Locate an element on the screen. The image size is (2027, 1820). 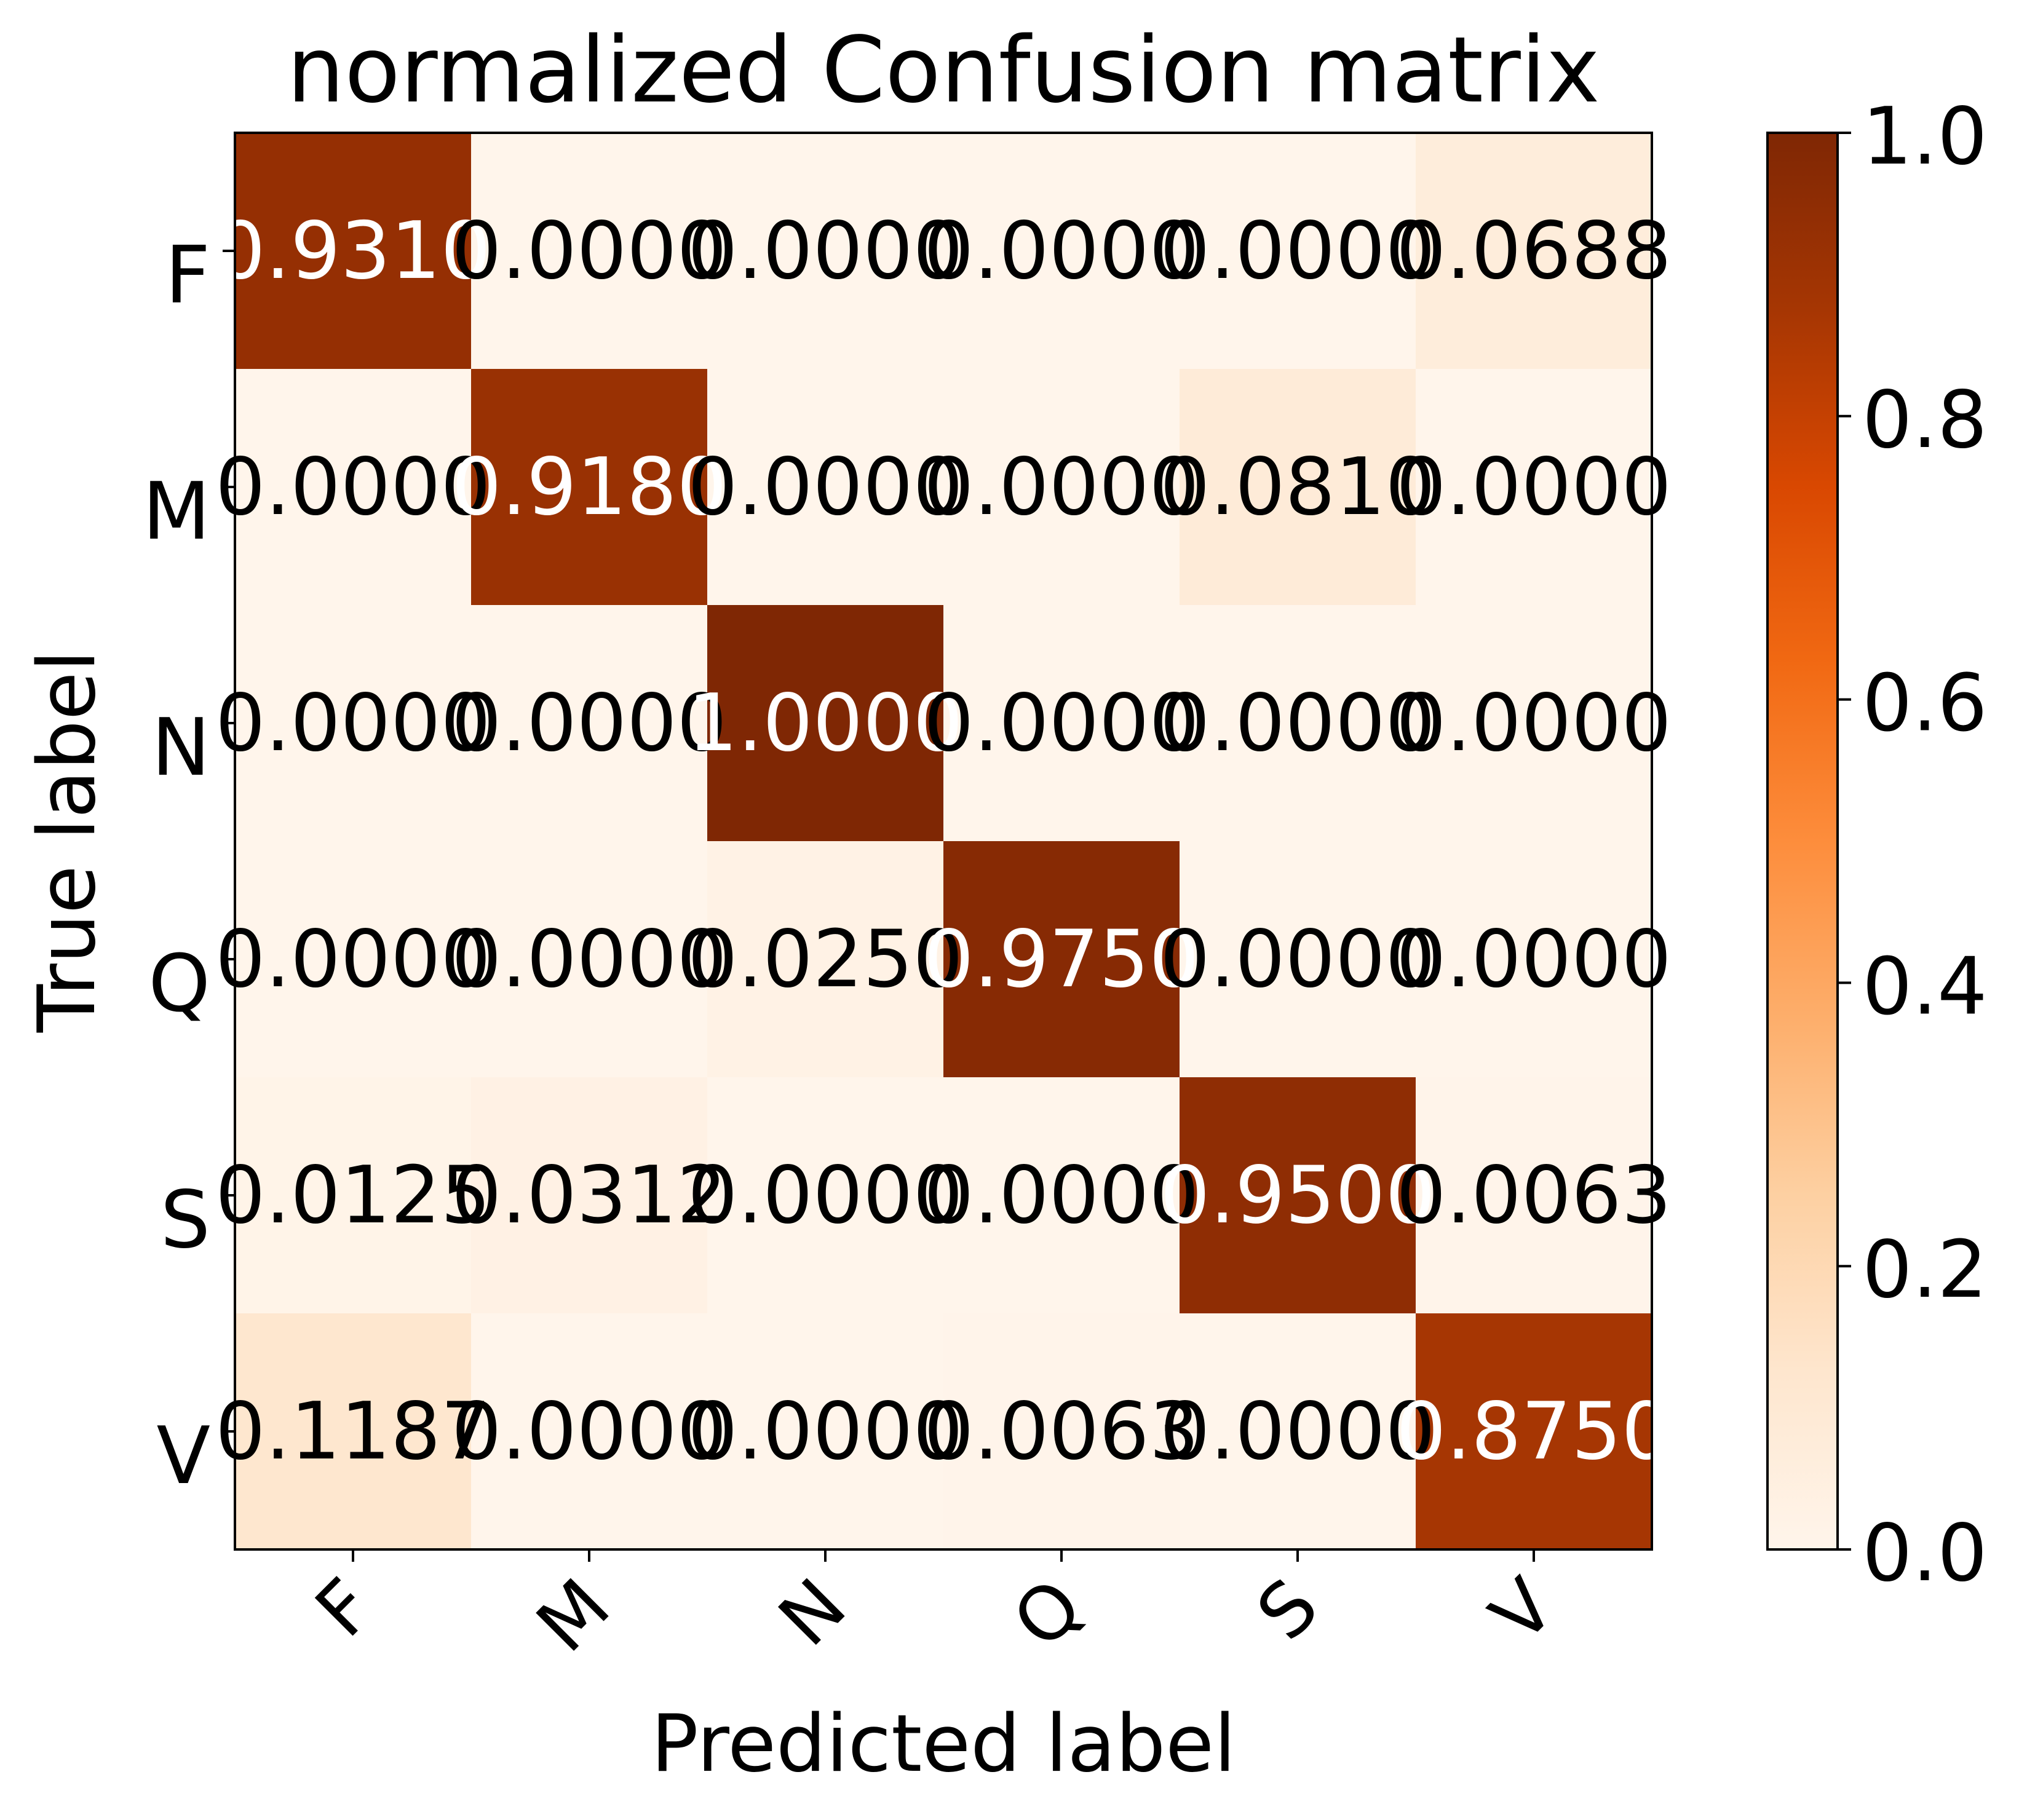
cell-value-V-M: 0.0000 is located at coordinates (589, 1432).